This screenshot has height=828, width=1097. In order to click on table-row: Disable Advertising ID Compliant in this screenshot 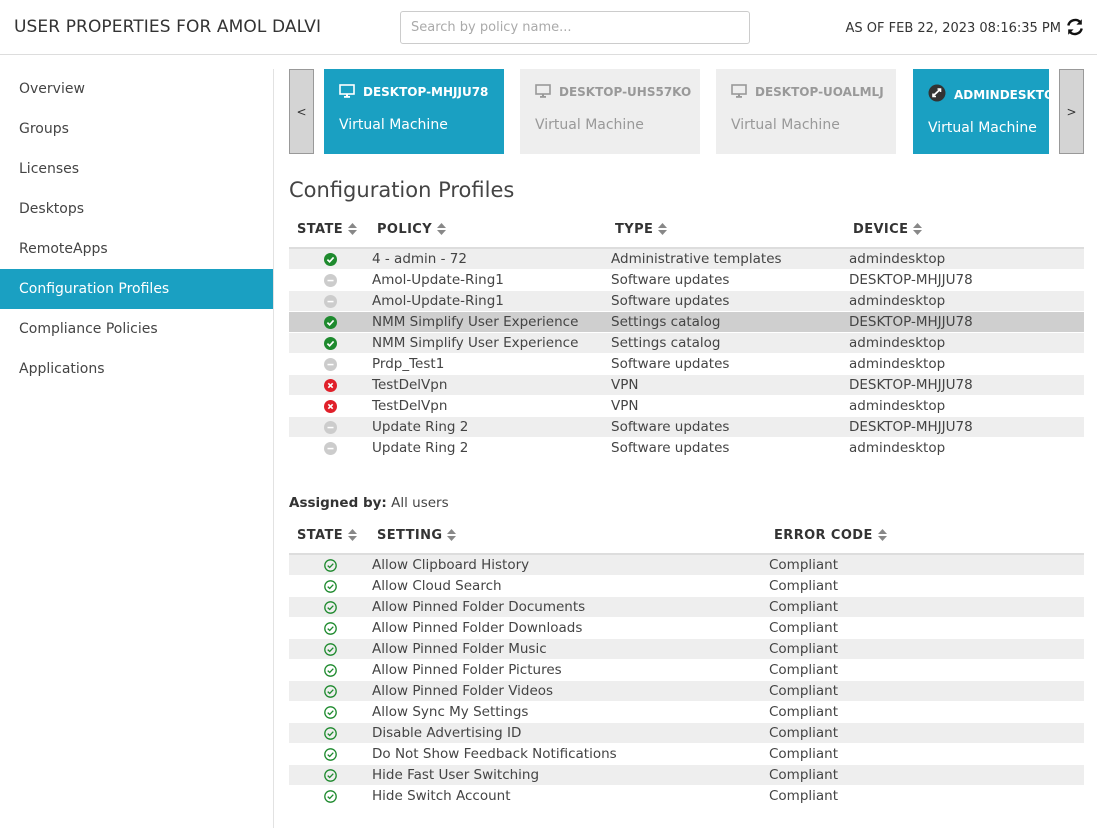, I will do `click(686, 733)`.